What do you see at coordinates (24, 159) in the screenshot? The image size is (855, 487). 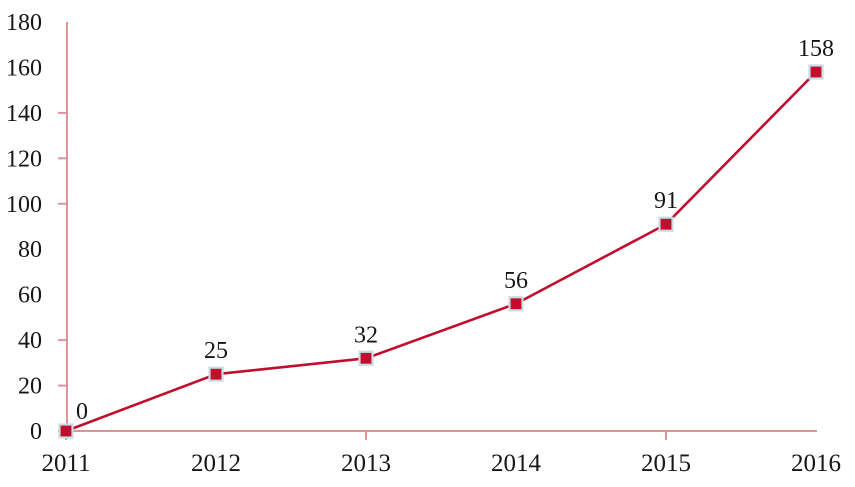 I see `y-axis-label-120: 120` at bounding box center [24, 159].